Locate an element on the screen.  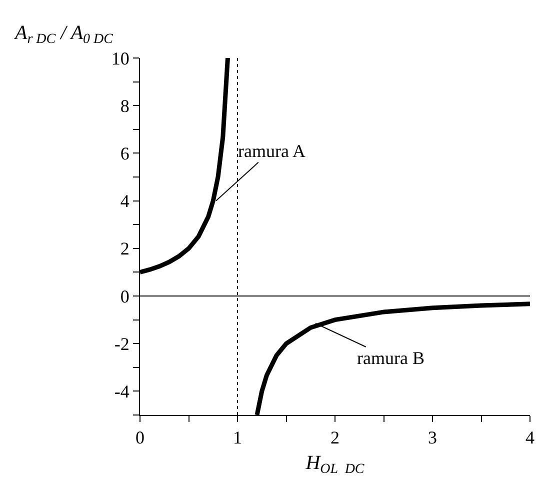
x-tick-label: 2 is located at coordinates (335, 438).